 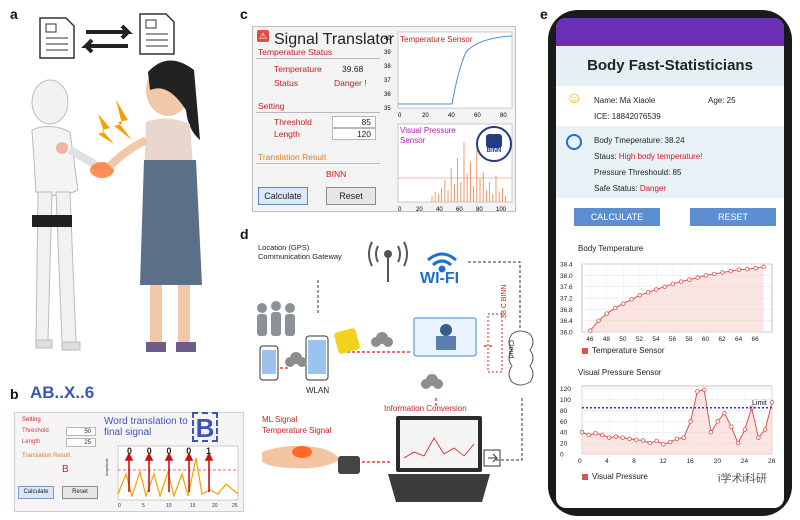 I want to click on y-tick-label: 36.0, so click(x=566, y=333).